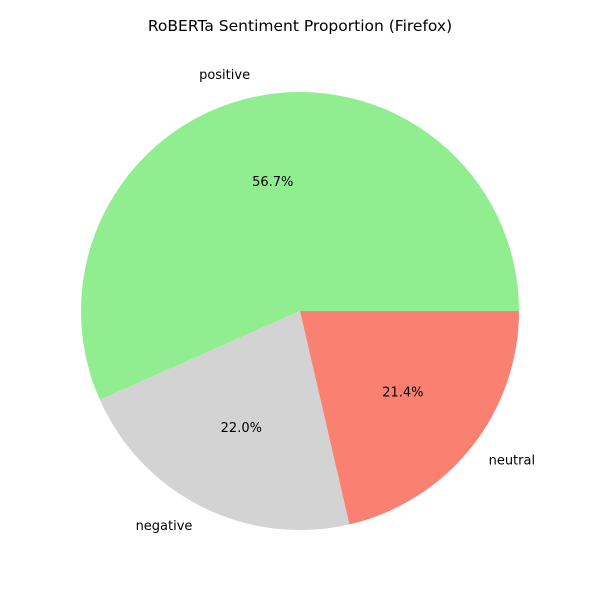  Describe the element at coordinates (272, 182) in the screenshot. I see `pct-label-positive: 56.7%` at that location.